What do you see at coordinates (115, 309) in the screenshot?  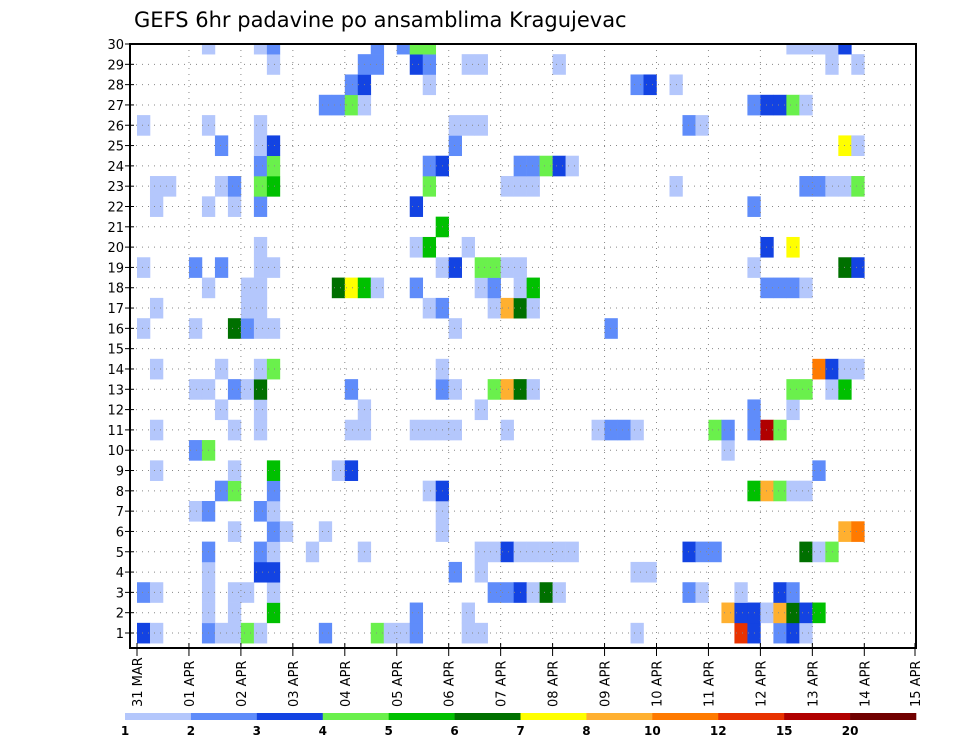 I see `y-tick-label: 17` at bounding box center [115, 309].